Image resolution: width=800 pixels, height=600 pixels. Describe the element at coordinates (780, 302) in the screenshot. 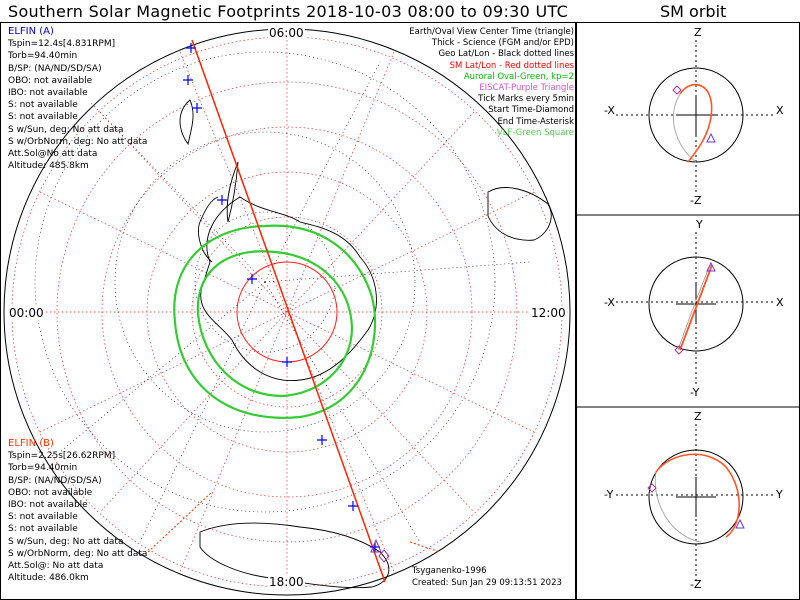

I see `orbit2-right-label: X` at that location.